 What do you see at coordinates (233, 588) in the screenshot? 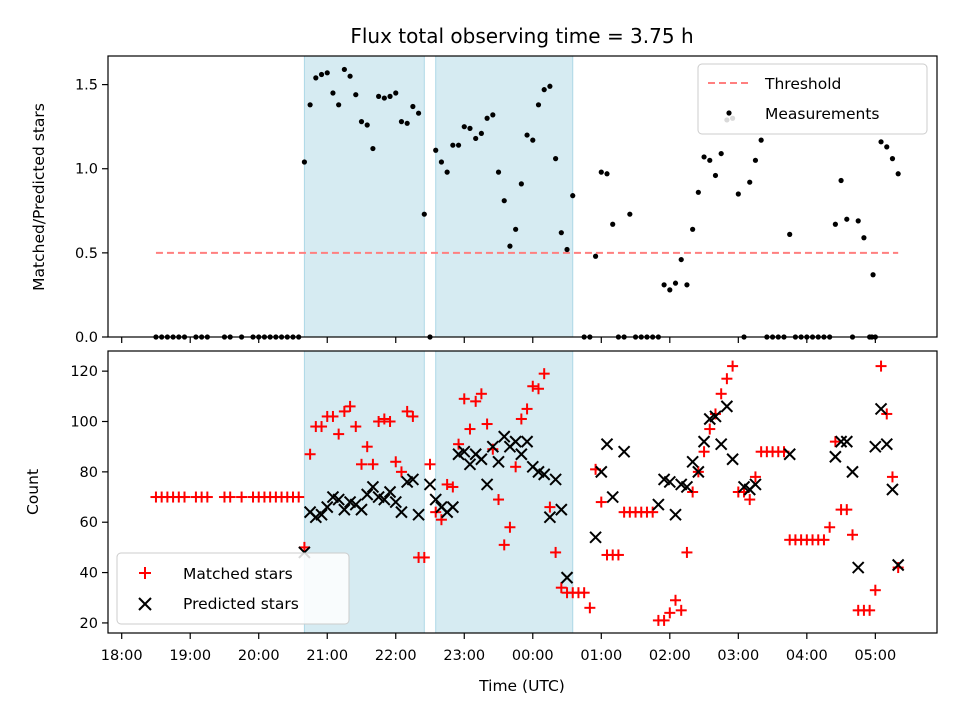
I see `bottom-legend-box` at bounding box center [233, 588].